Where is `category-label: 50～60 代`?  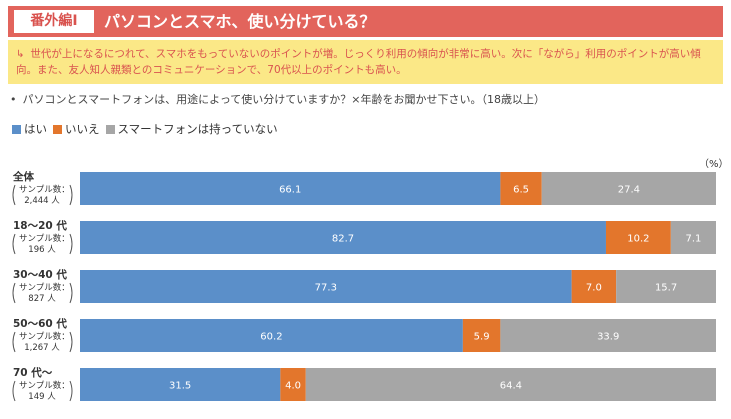 category-label: 50～60 代 is located at coordinates (40, 323).